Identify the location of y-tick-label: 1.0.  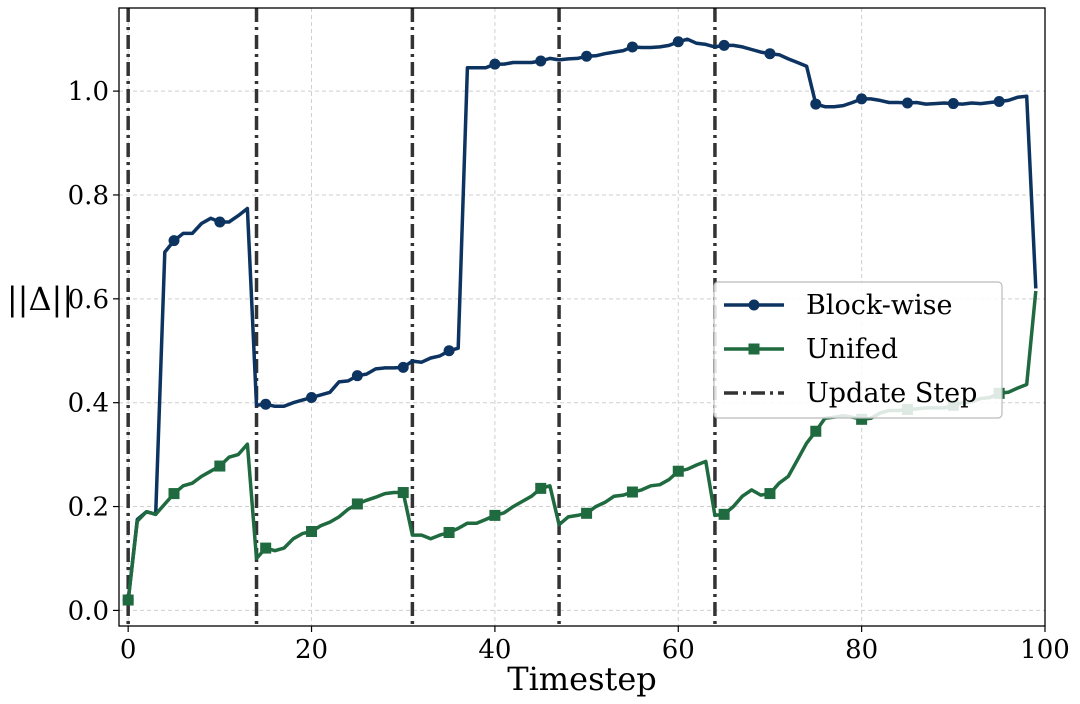
(88, 92).